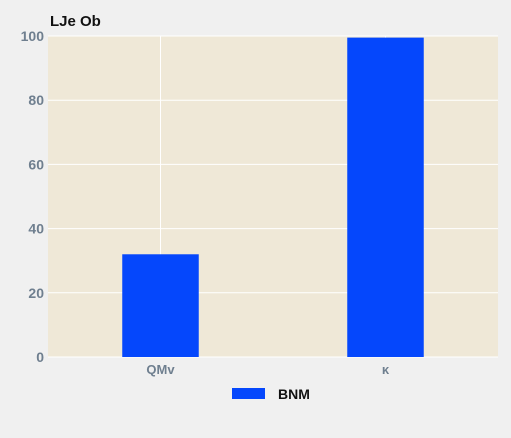 This screenshot has height=438, width=511. What do you see at coordinates (75, 21) in the screenshot?
I see `chart-title: LJe Ob` at bounding box center [75, 21].